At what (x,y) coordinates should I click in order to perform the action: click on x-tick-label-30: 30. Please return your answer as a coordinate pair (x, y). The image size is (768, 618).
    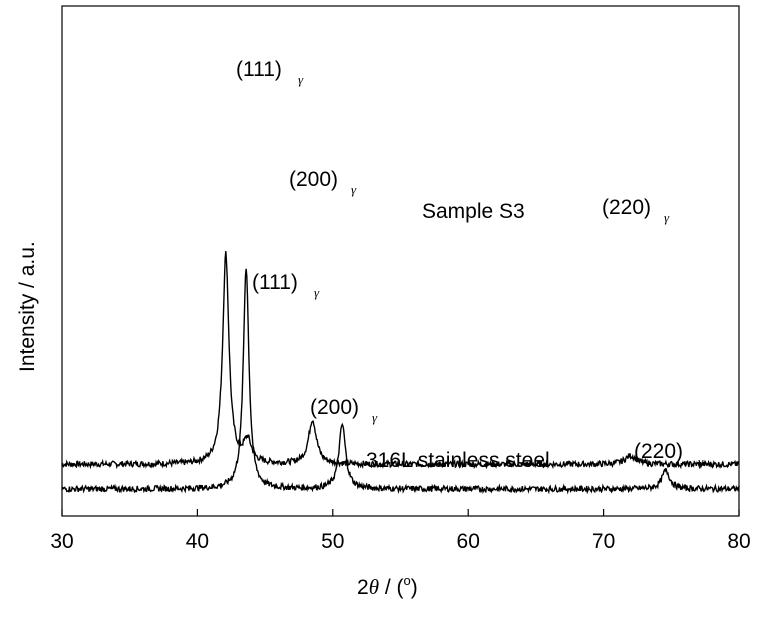
    Looking at the image, I should click on (61, 541).